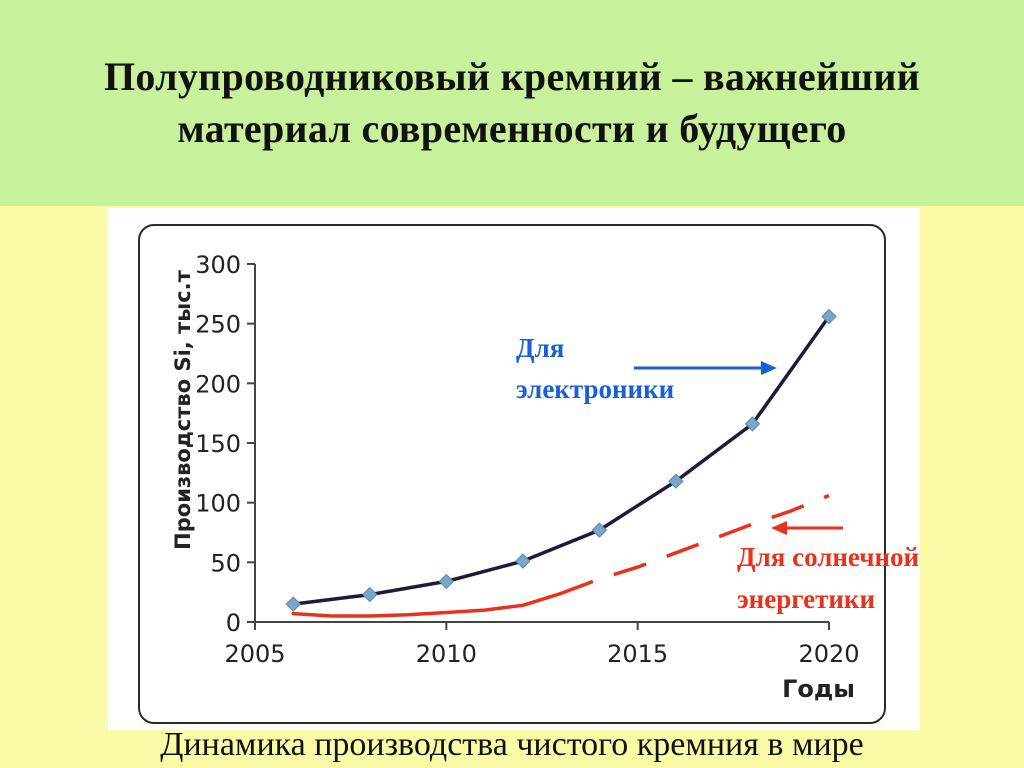 This screenshot has width=1024, height=768. Describe the element at coordinates (595, 389) in the screenshot. I see `electronics-label-line-2: электроники` at that location.